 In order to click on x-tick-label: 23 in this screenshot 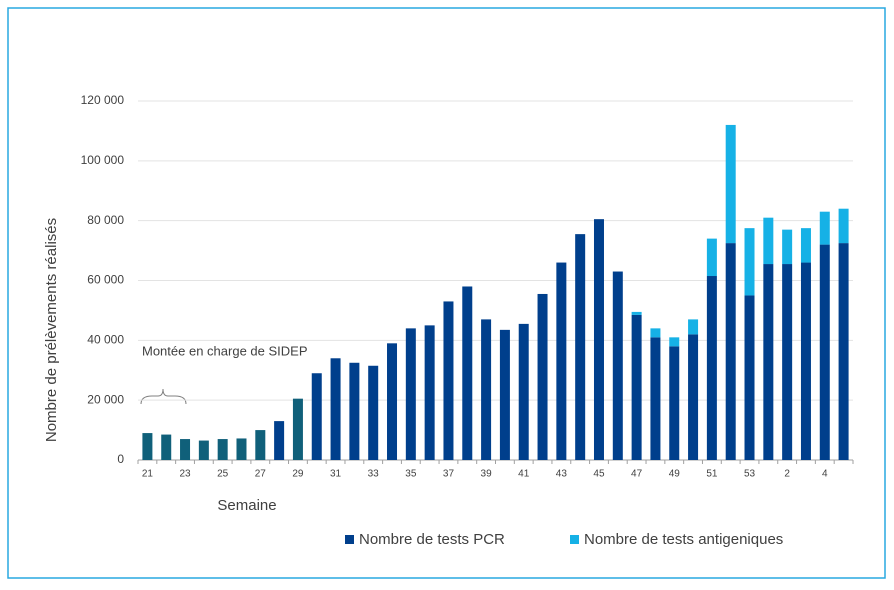, I will do `click(185, 474)`.